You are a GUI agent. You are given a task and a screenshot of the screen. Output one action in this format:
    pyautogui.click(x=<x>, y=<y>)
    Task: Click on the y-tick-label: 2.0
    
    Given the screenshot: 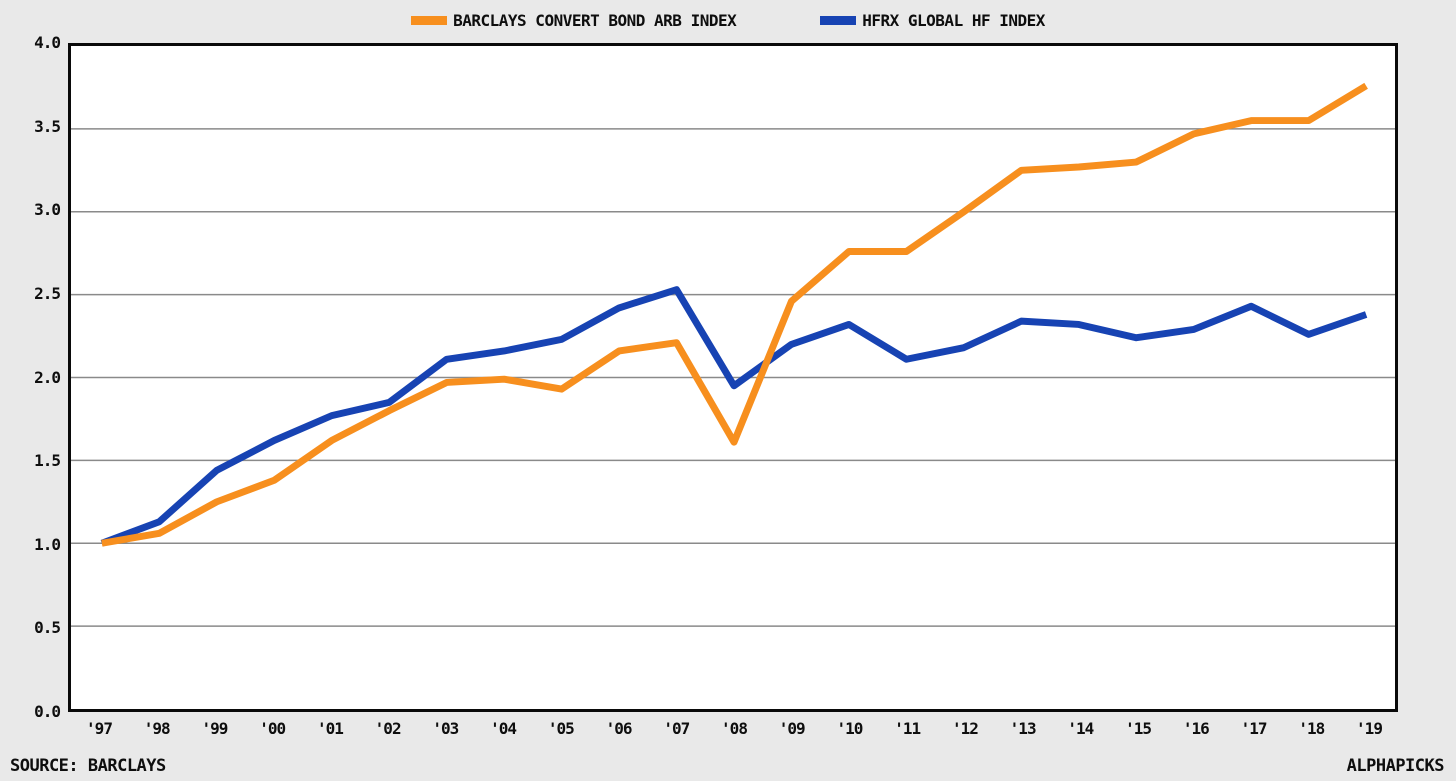 What is the action you would take?
    pyautogui.click(x=47, y=377)
    